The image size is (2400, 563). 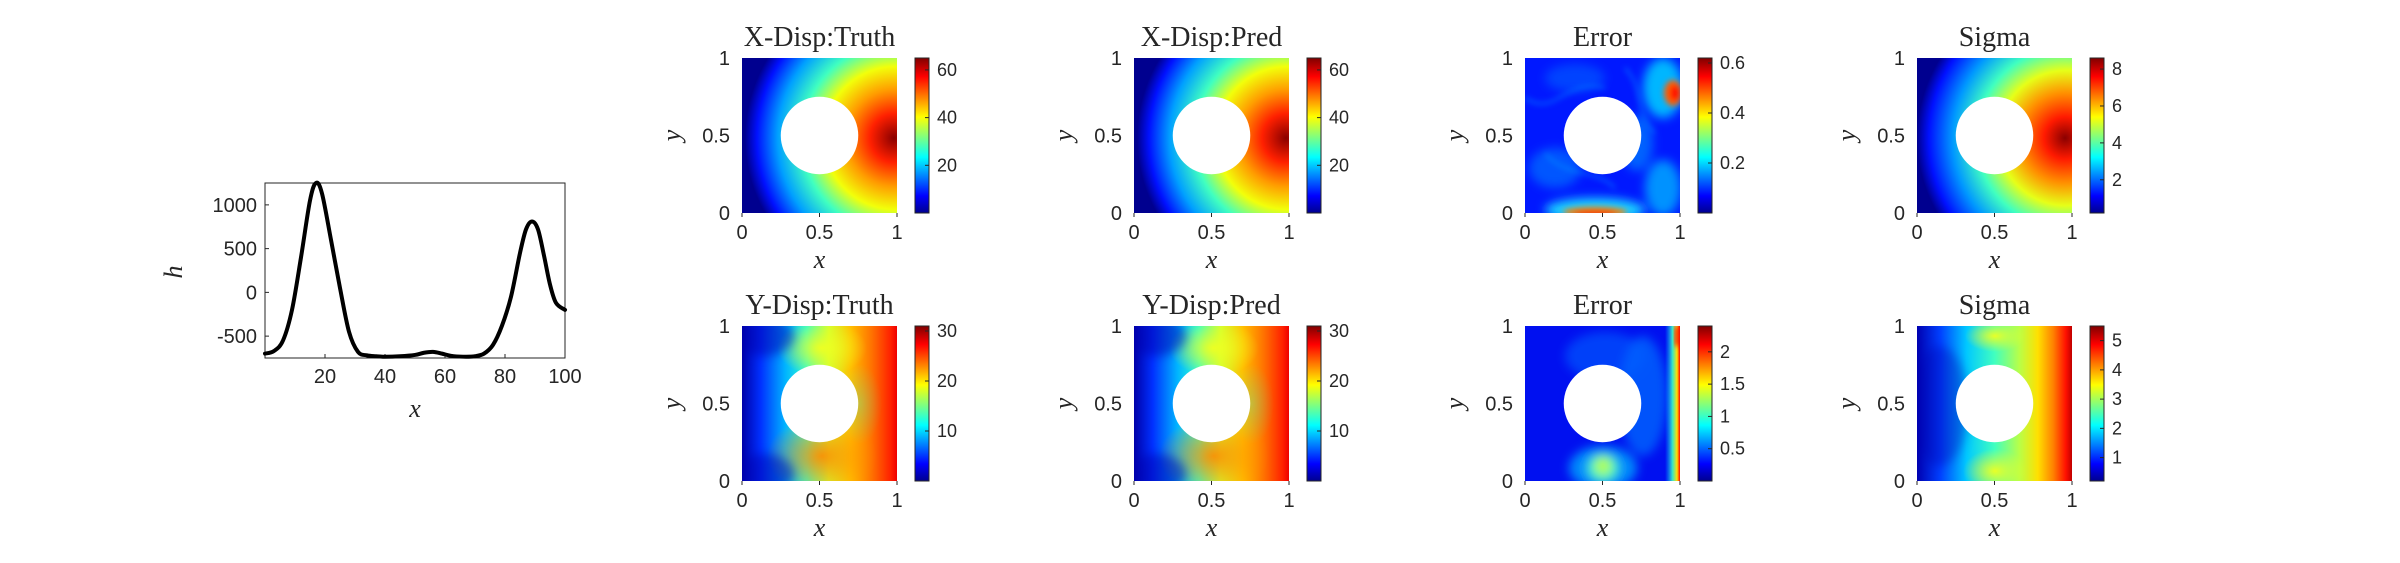 What do you see at coordinates (2117, 69) in the screenshot?
I see `colorbar-tick-label: 8` at bounding box center [2117, 69].